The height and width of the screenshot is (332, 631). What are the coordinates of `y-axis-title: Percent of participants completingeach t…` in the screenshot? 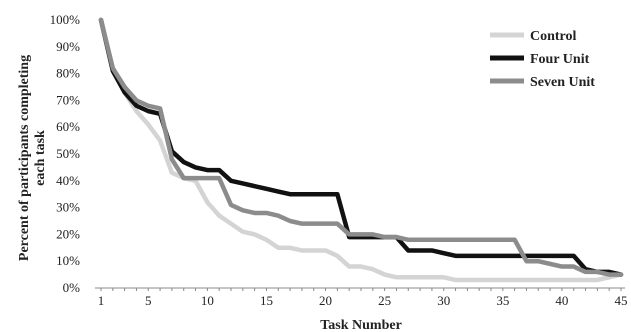 It's located at (32, 158).